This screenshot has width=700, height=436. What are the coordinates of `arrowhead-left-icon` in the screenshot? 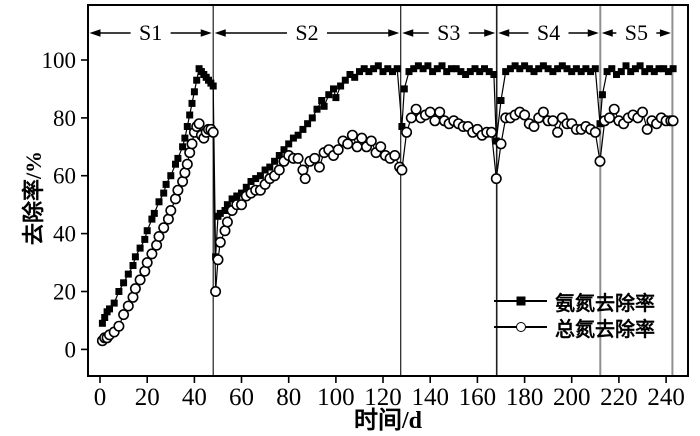 It's located at (220, 33).